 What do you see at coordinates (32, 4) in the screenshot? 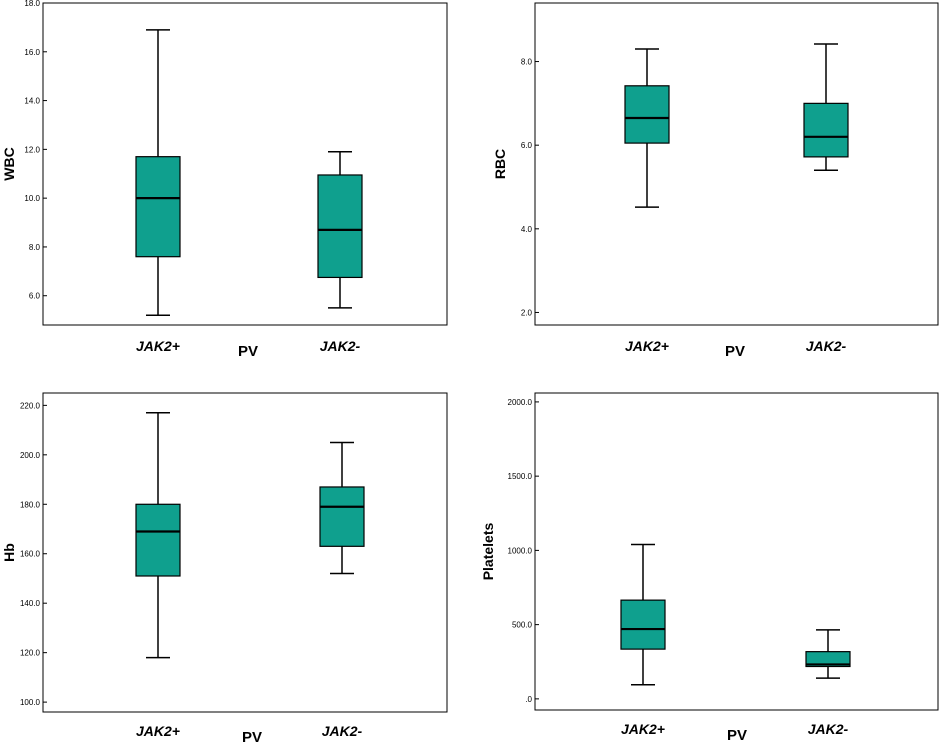
I see `y-tick-label: 18.0` at bounding box center [32, 4].